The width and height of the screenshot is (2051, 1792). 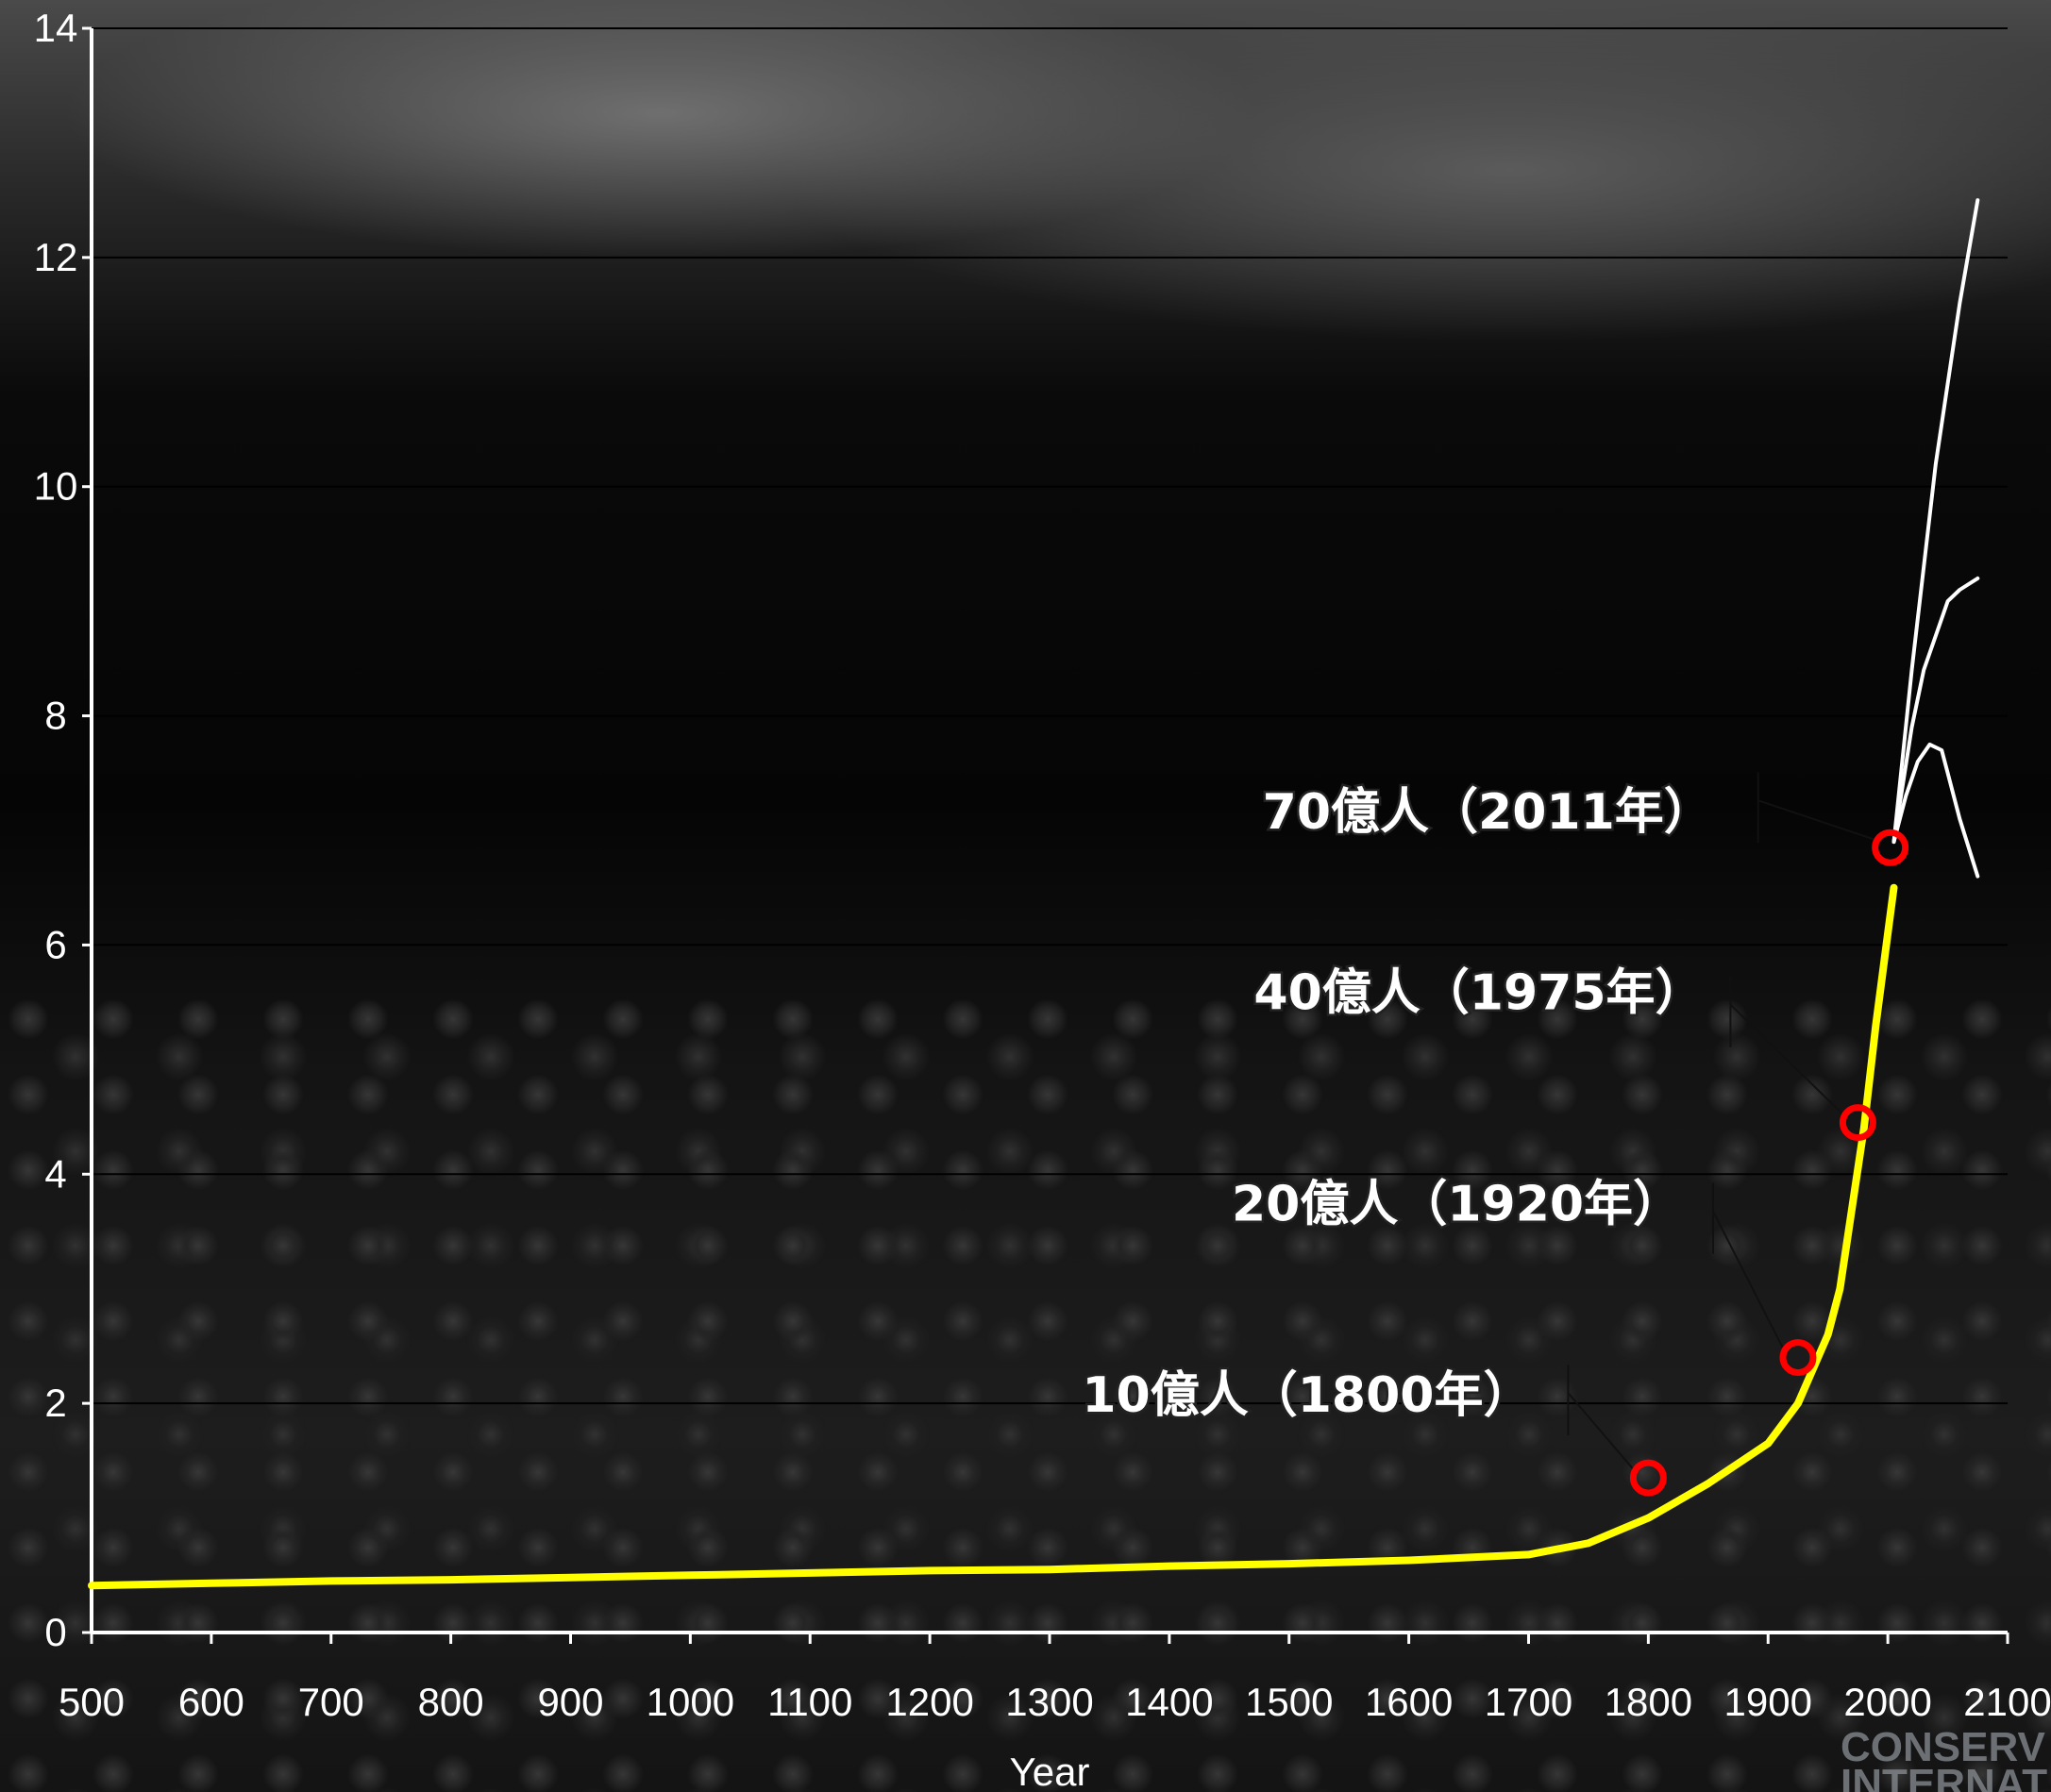 What do you see at coordinates (2007, 1702) in the screenshot?
I see `x-tick-label: 2100` at bounding box center [2007, 1702].